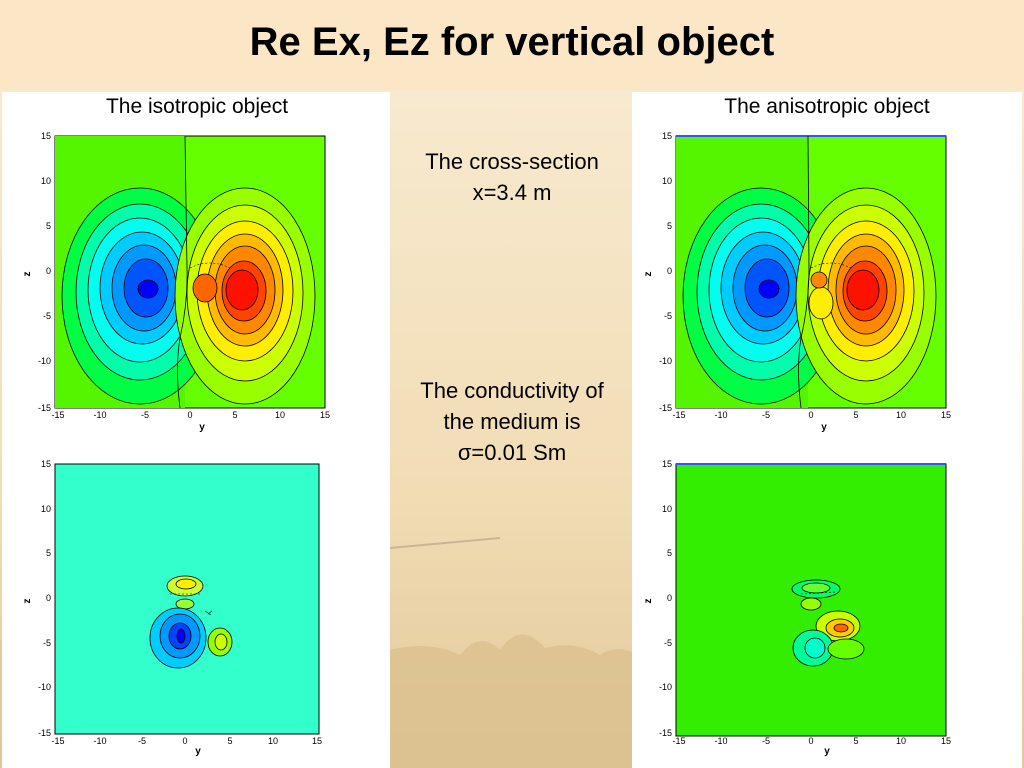  What do you see at coordinates (827, 106) in the screenshot?
I see `right-panel-title: The anisotropic object` at bounding box center [827, 106].